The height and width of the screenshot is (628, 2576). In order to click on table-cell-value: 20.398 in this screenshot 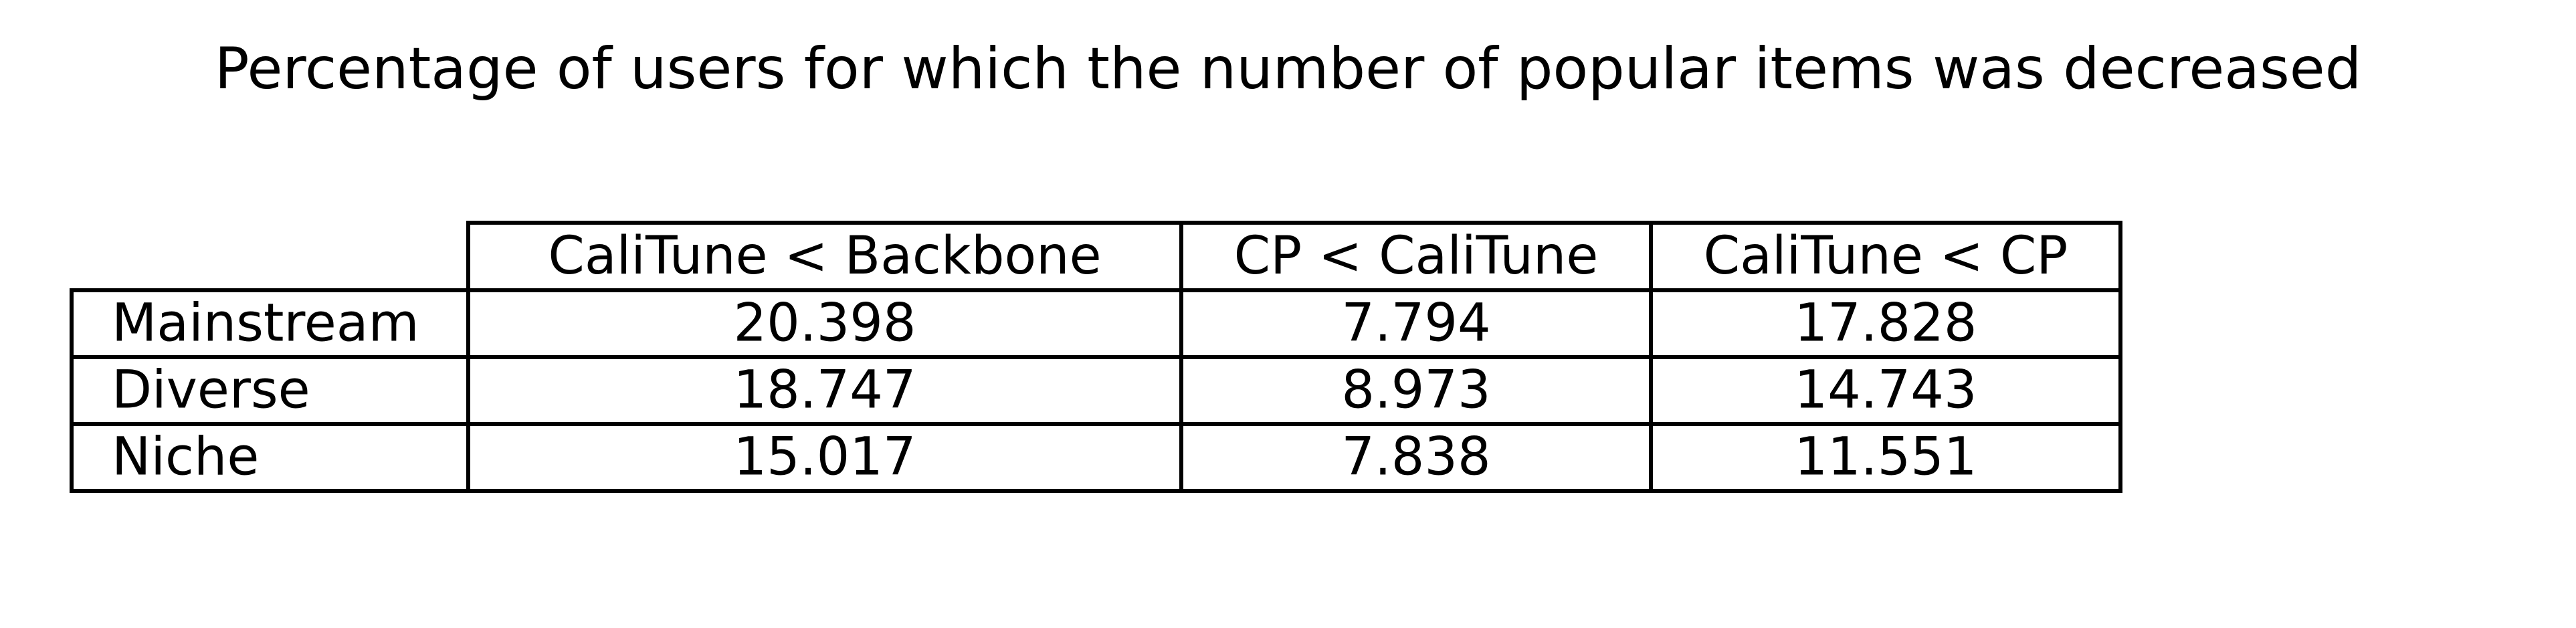, I will do `click(825, 323)`.